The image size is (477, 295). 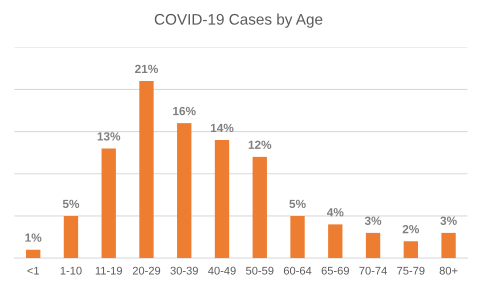 What do you see at coordinates (33, 237) in the screenshot?
I see `data-label: 1%` at bounding box center [33, 237].